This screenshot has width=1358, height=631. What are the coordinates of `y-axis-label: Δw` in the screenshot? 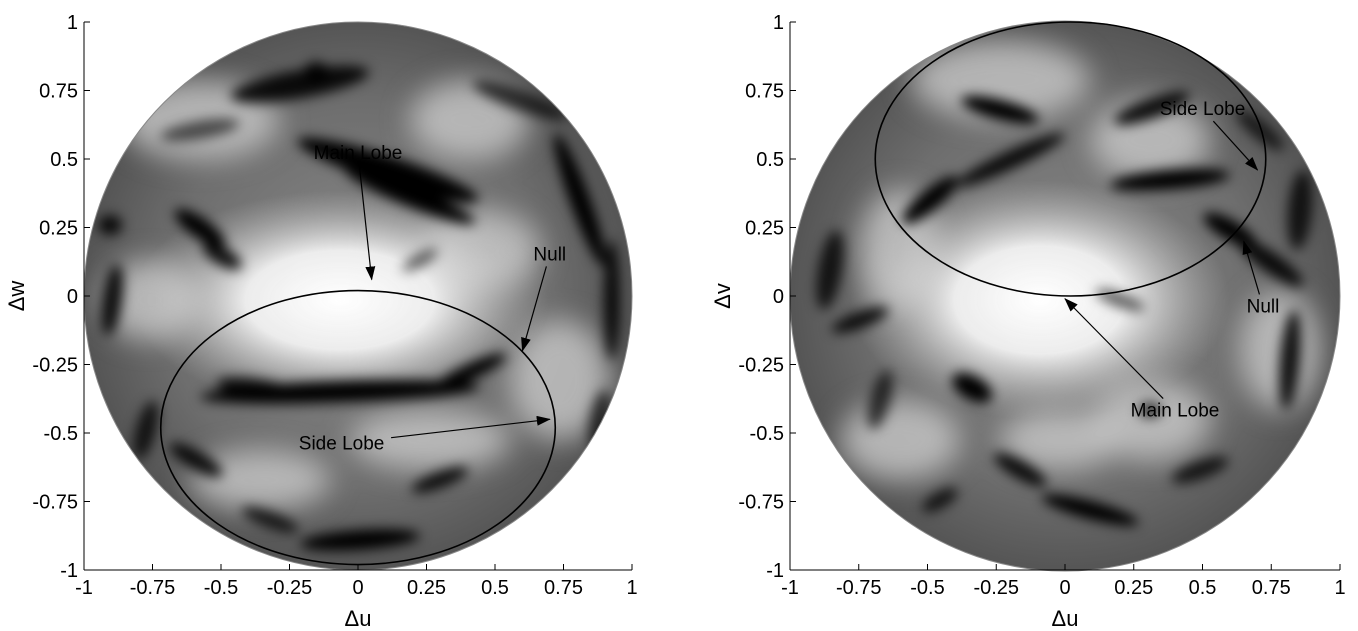 It's located at (16, 296).